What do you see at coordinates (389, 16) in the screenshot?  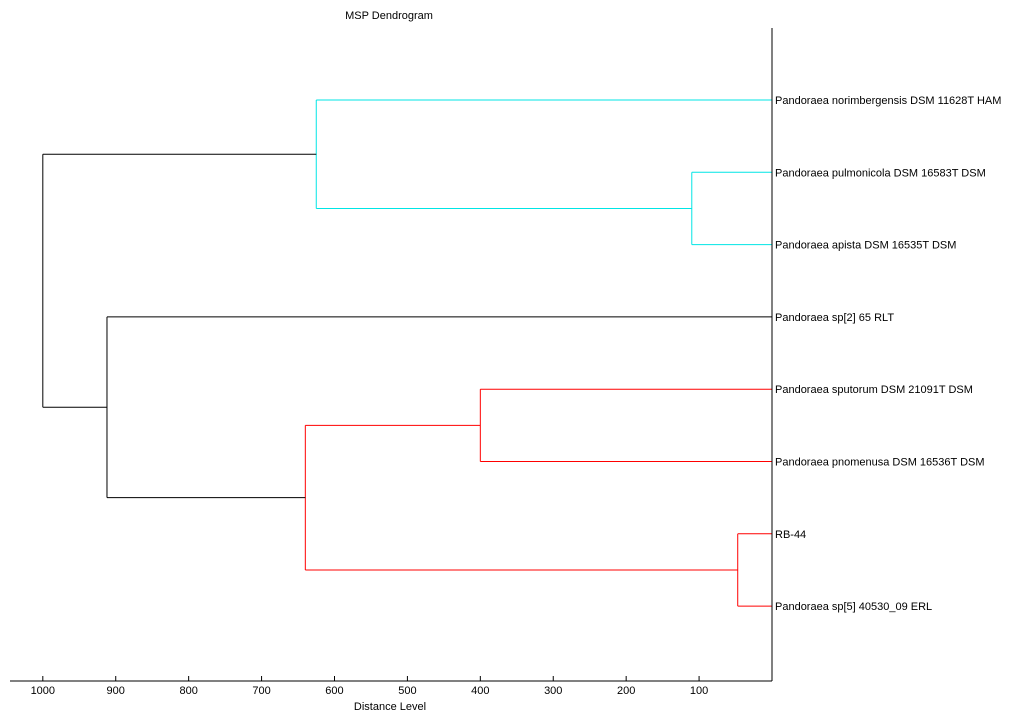 I see `chart-title: MSP Dendrogram` at bounding box center [389, 16].